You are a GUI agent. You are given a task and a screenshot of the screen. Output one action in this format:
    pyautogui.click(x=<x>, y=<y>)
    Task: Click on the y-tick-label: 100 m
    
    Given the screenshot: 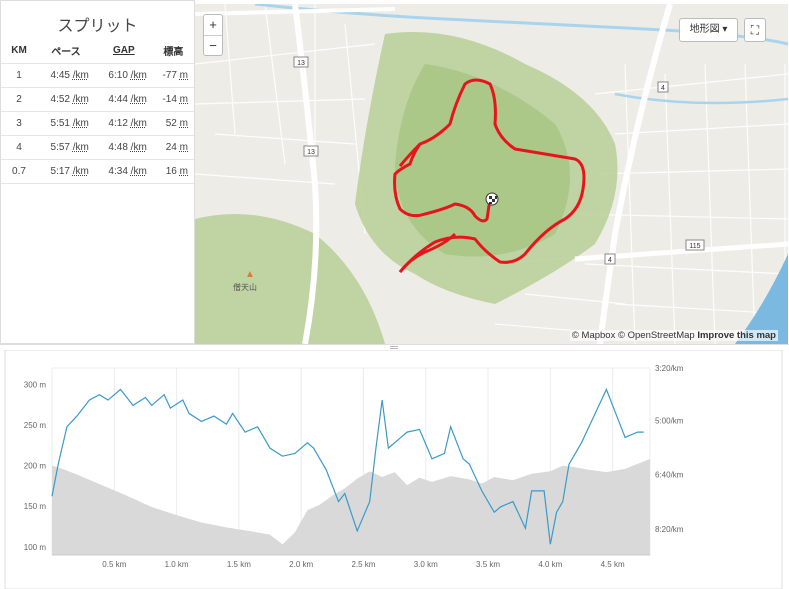 What is the action you would take?
    pyautogui.click(x=35, y=547)
    